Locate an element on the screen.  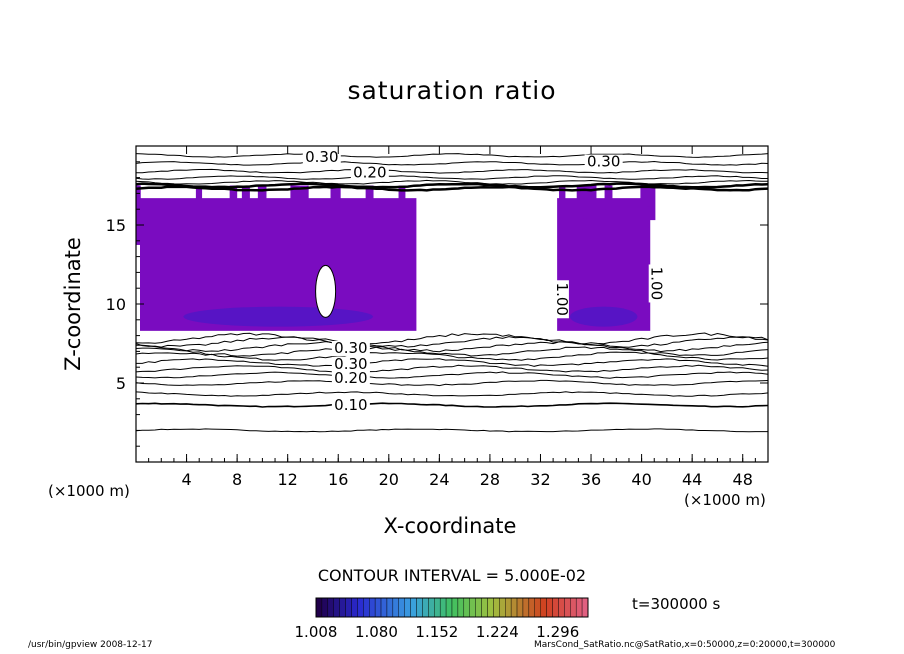
colorbar-tick-label: 1.296 is located at coordinates (557, 632).